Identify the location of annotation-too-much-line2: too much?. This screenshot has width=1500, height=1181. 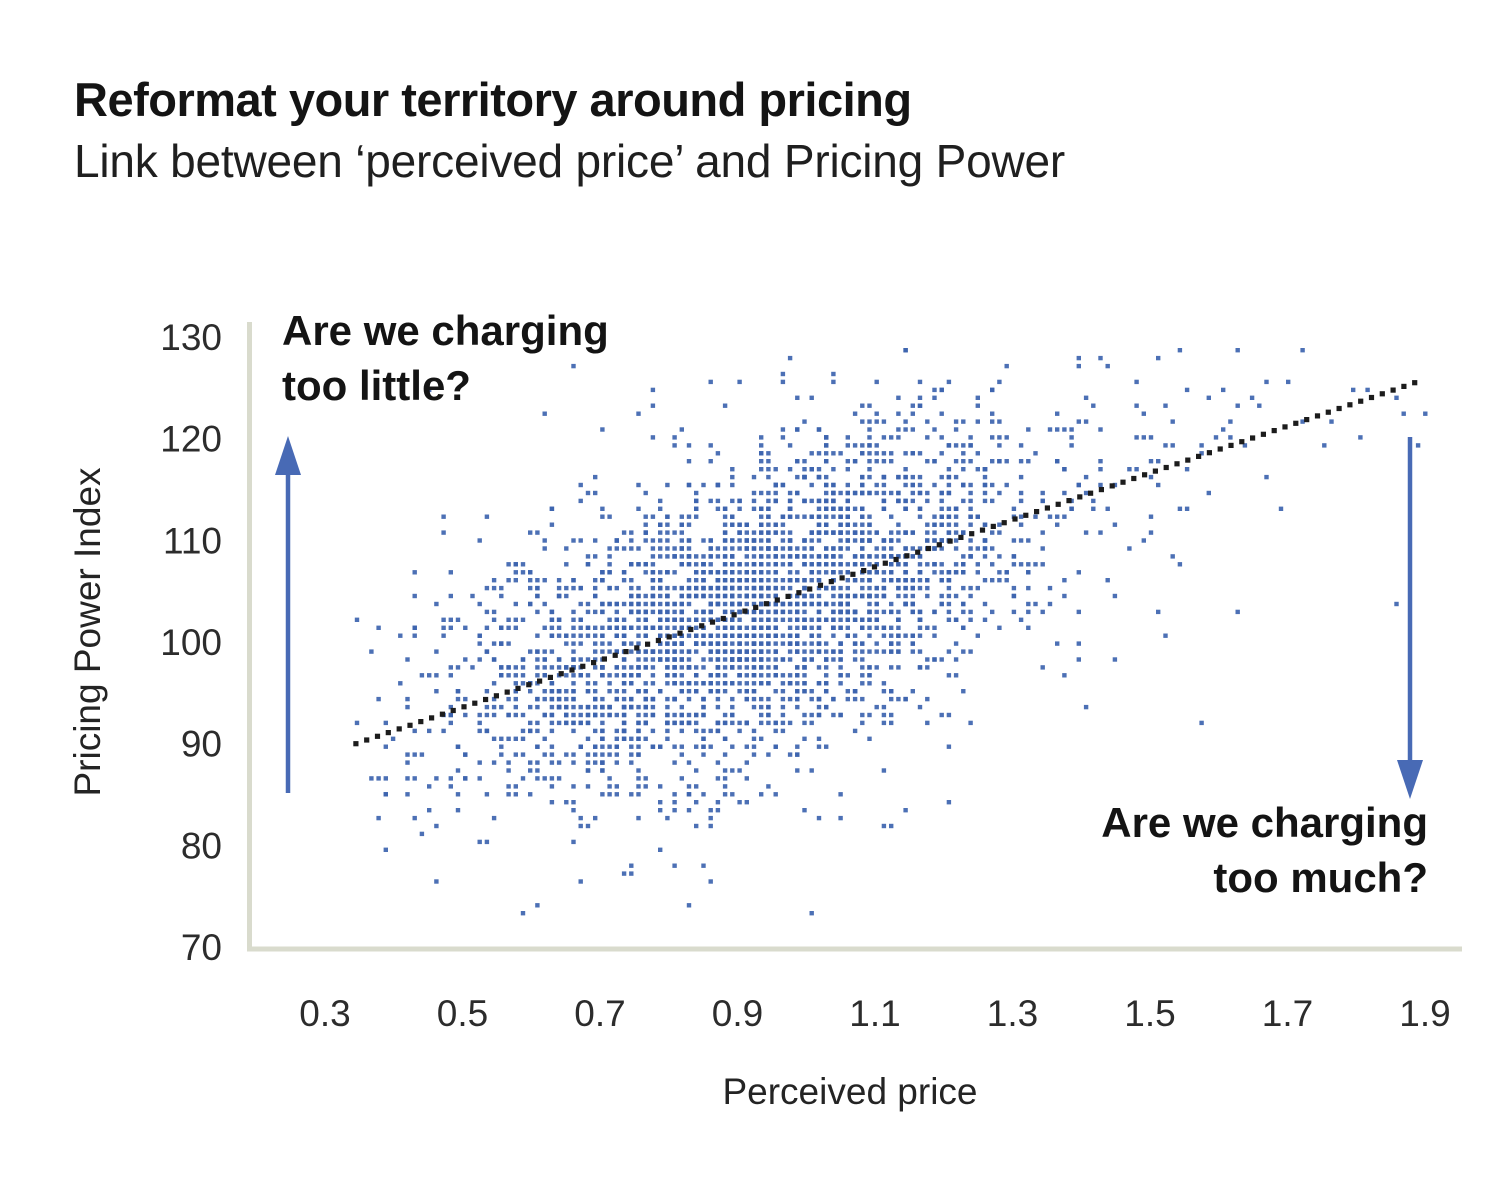
(1320, 877).